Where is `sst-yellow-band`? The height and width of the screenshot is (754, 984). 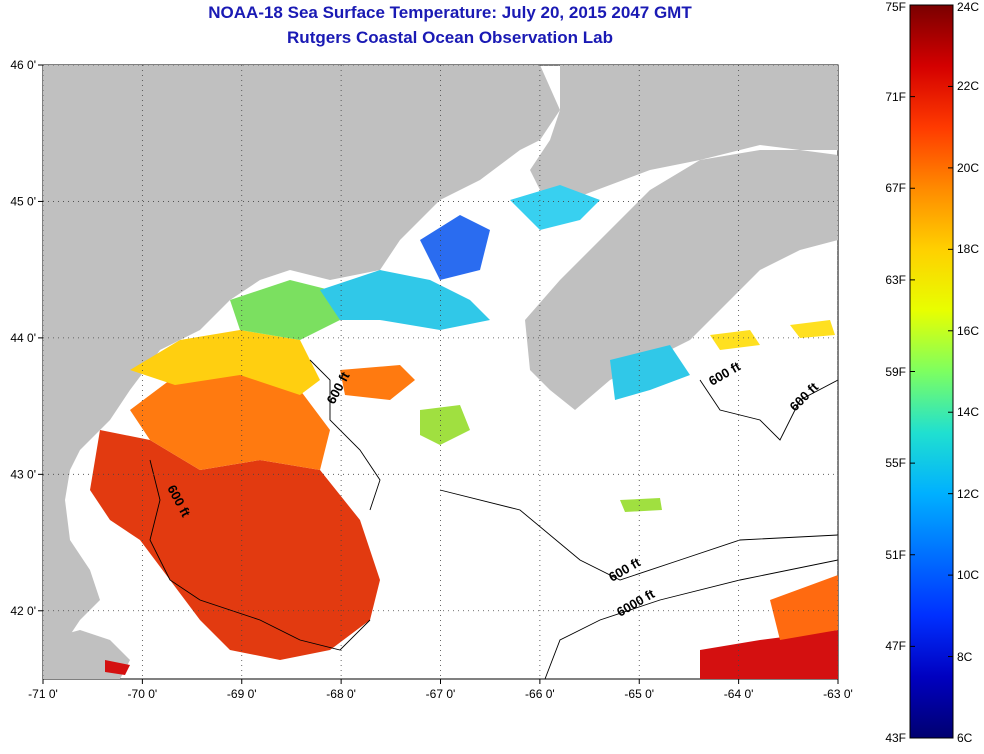 sst-yellow-band is located at coordinates (225, 362).